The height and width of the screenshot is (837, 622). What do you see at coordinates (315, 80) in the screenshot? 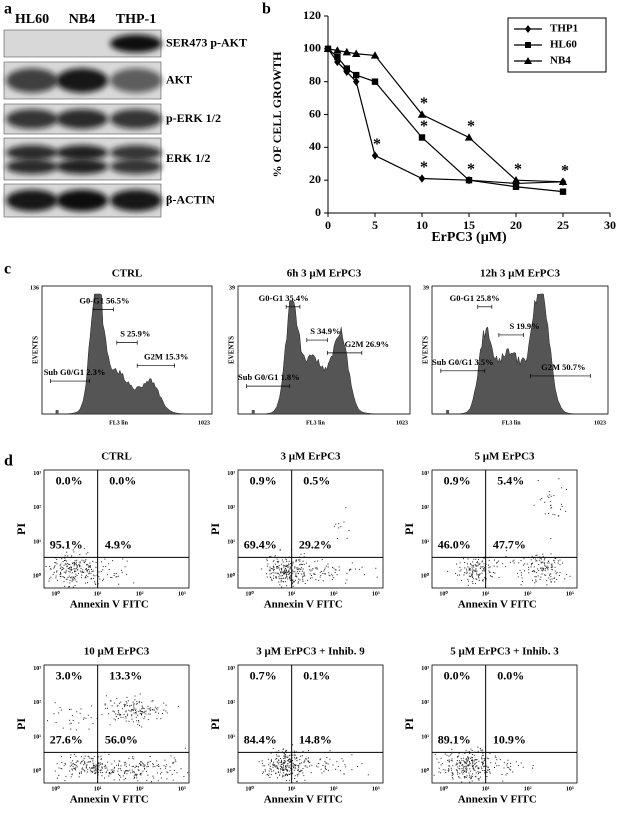
I see `y-tick-label: 80` at bounding box center [315, 80].